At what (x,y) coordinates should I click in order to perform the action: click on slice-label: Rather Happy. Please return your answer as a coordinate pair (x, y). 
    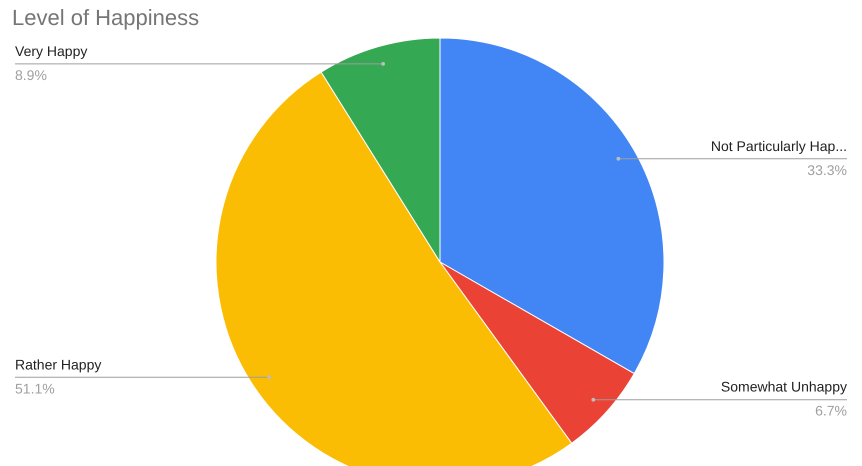
    Looking at the image, I should click on (58, 364).